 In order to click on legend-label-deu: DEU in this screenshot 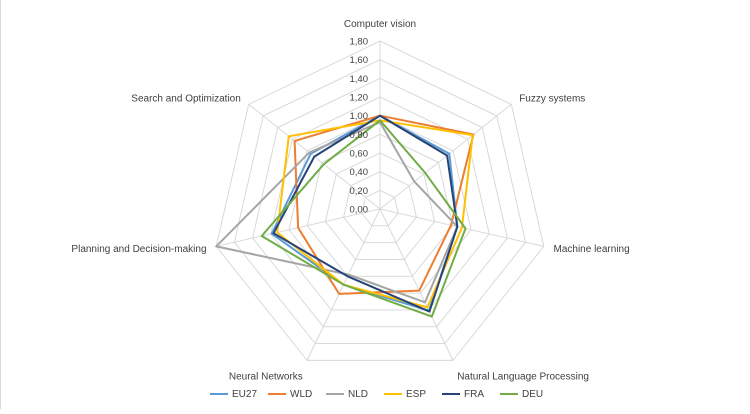, I will do `click(532, 394)`.